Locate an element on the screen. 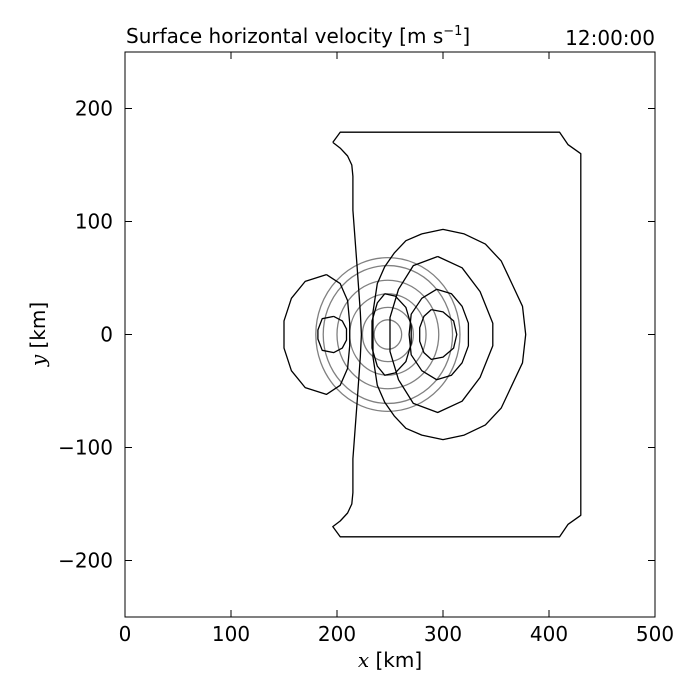 This screenshot has height=700, width=700. contour-center-lobe is located at coordinates (391, 334).